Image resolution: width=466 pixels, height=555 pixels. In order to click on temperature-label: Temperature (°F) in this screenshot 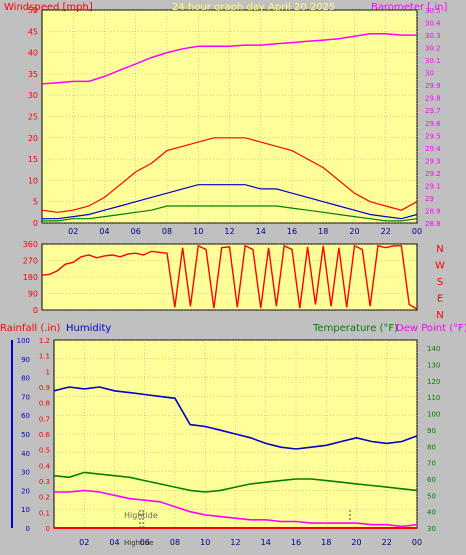, I will do `click(355, 328)`.